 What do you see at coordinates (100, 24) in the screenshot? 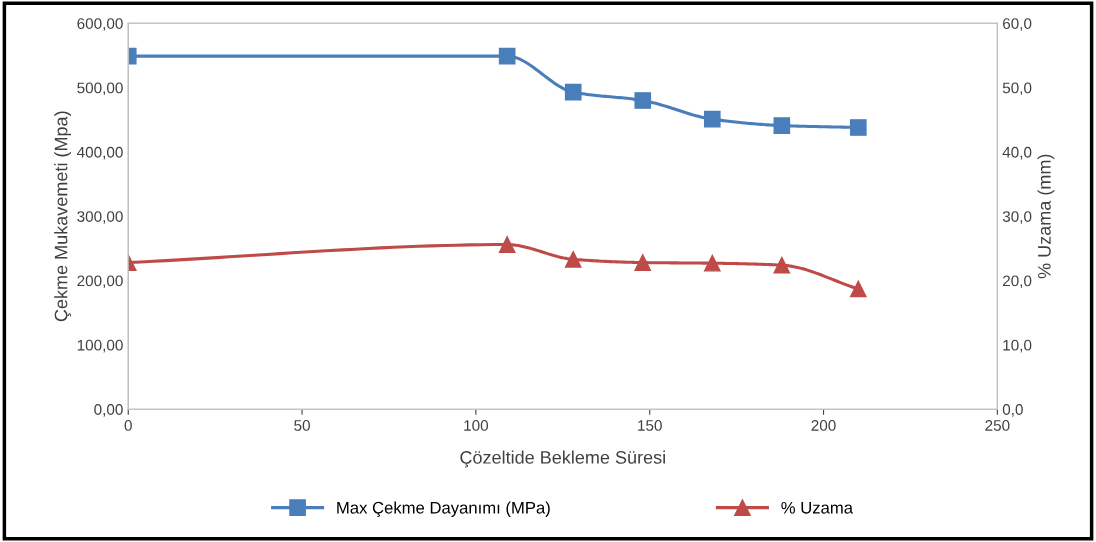
I see `y-tick-label: 600,00` at bounding box center [100, 24].